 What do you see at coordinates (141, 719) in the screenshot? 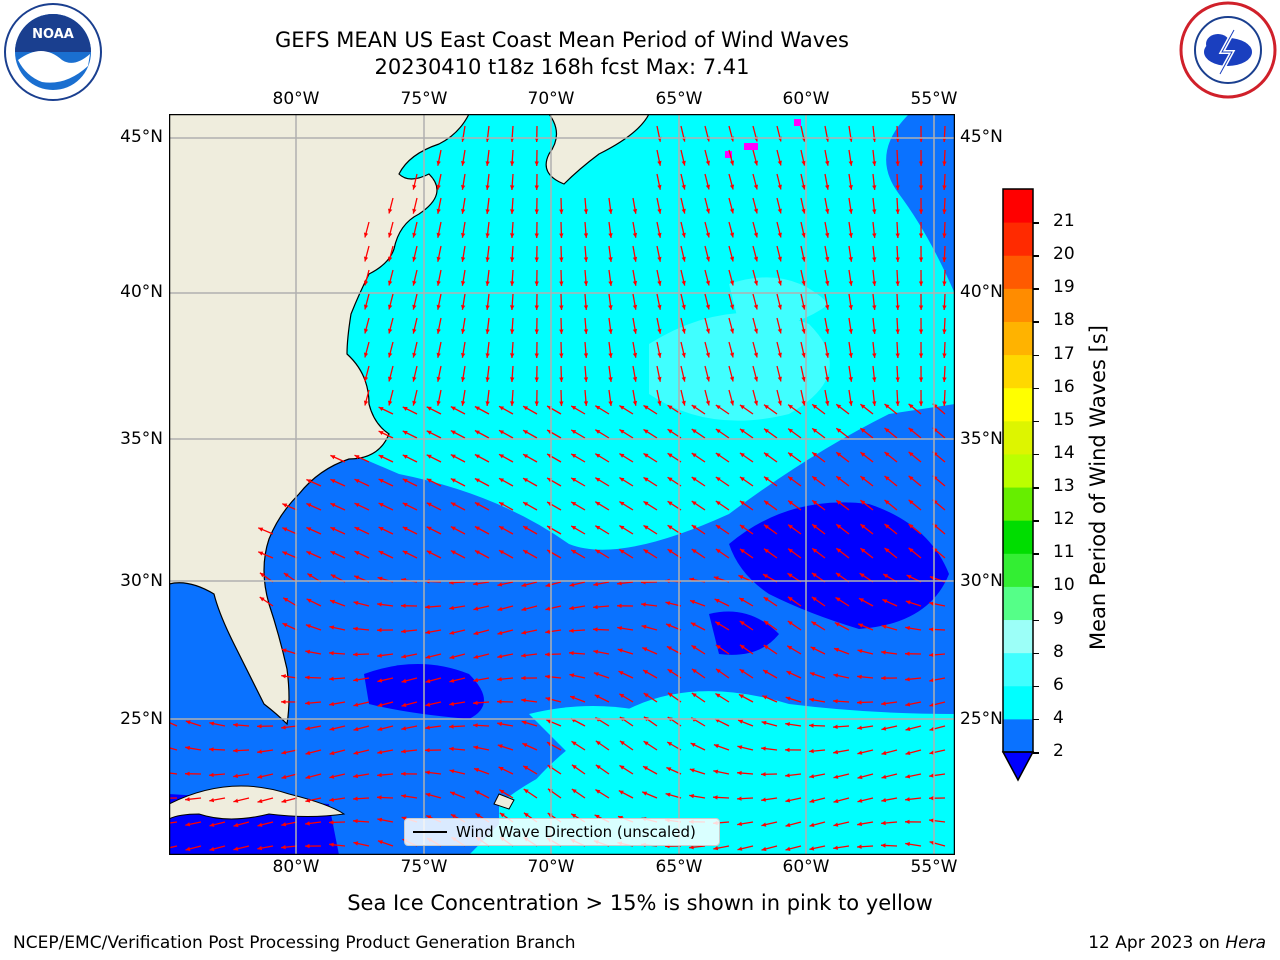
I see `lat-tick-left: 25°N` at bounding box center [141, 719].